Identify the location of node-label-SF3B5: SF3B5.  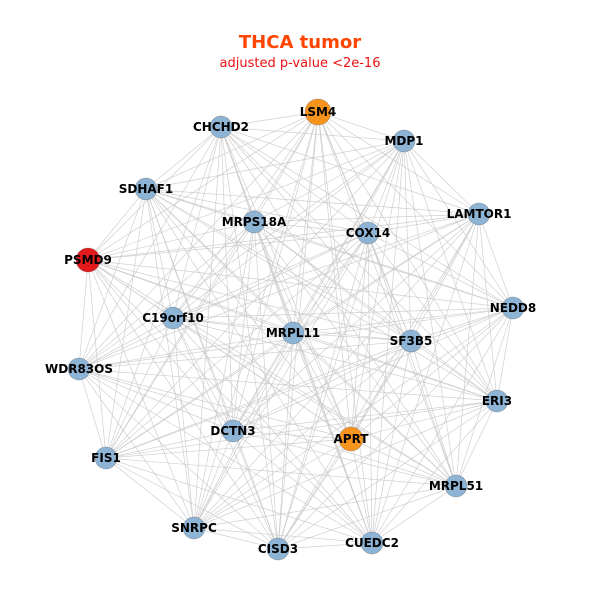
(411, 341).